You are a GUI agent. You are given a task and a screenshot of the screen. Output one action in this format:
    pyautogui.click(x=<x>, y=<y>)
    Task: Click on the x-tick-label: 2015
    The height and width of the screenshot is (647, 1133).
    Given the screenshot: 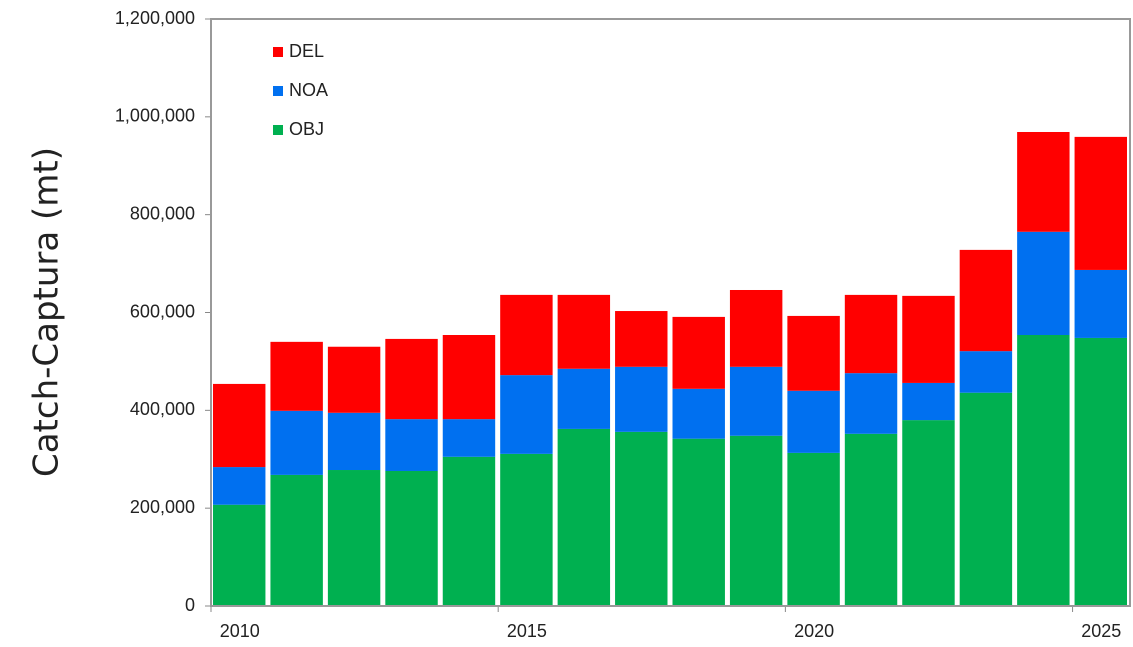 What is the action you would take?
    pyautogui.click(x=527, y=631)
    